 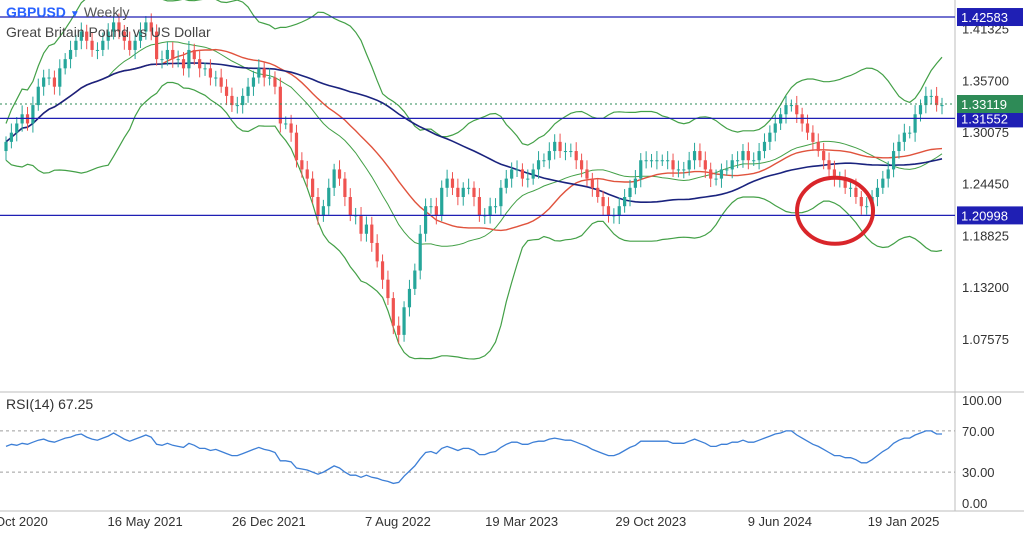 What do you see at coordinates (650, 521) in the screenshot?
I see `time-tick-label: 29 Oct 2023` at bounding box center [650, 521].